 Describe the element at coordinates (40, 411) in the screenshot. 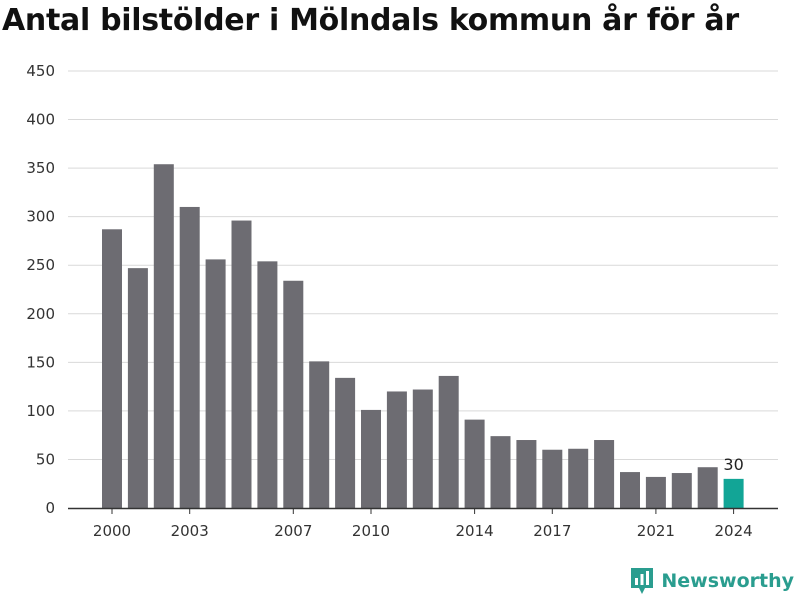

I see `y-tick-label: 100` at that location.